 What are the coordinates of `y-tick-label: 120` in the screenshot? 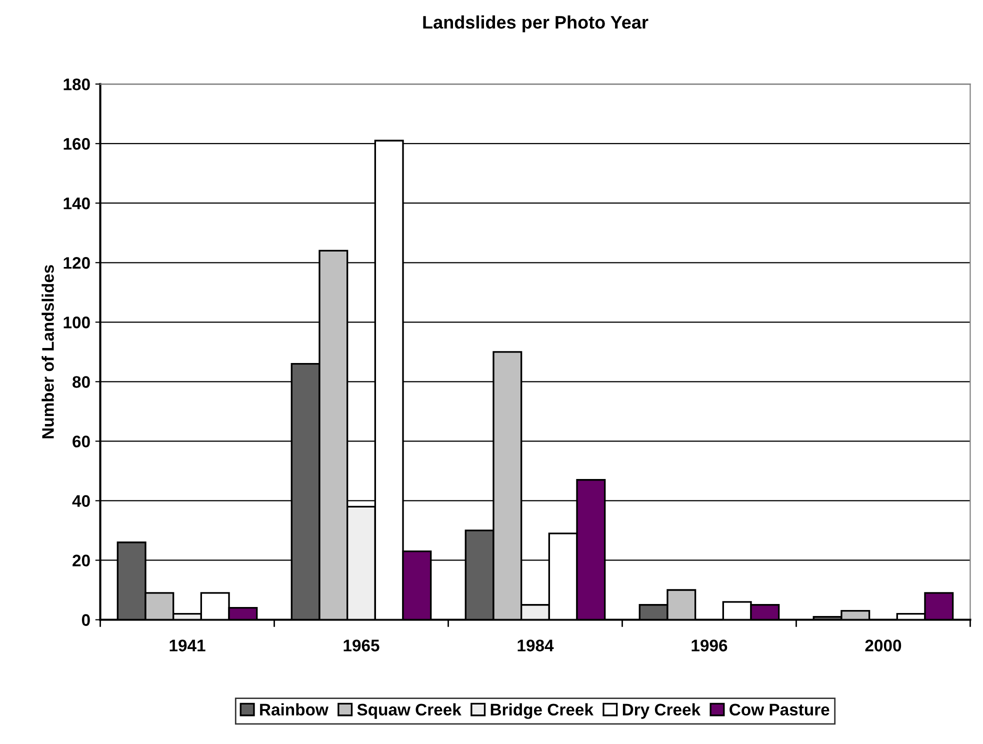 It's located at (77, 263).